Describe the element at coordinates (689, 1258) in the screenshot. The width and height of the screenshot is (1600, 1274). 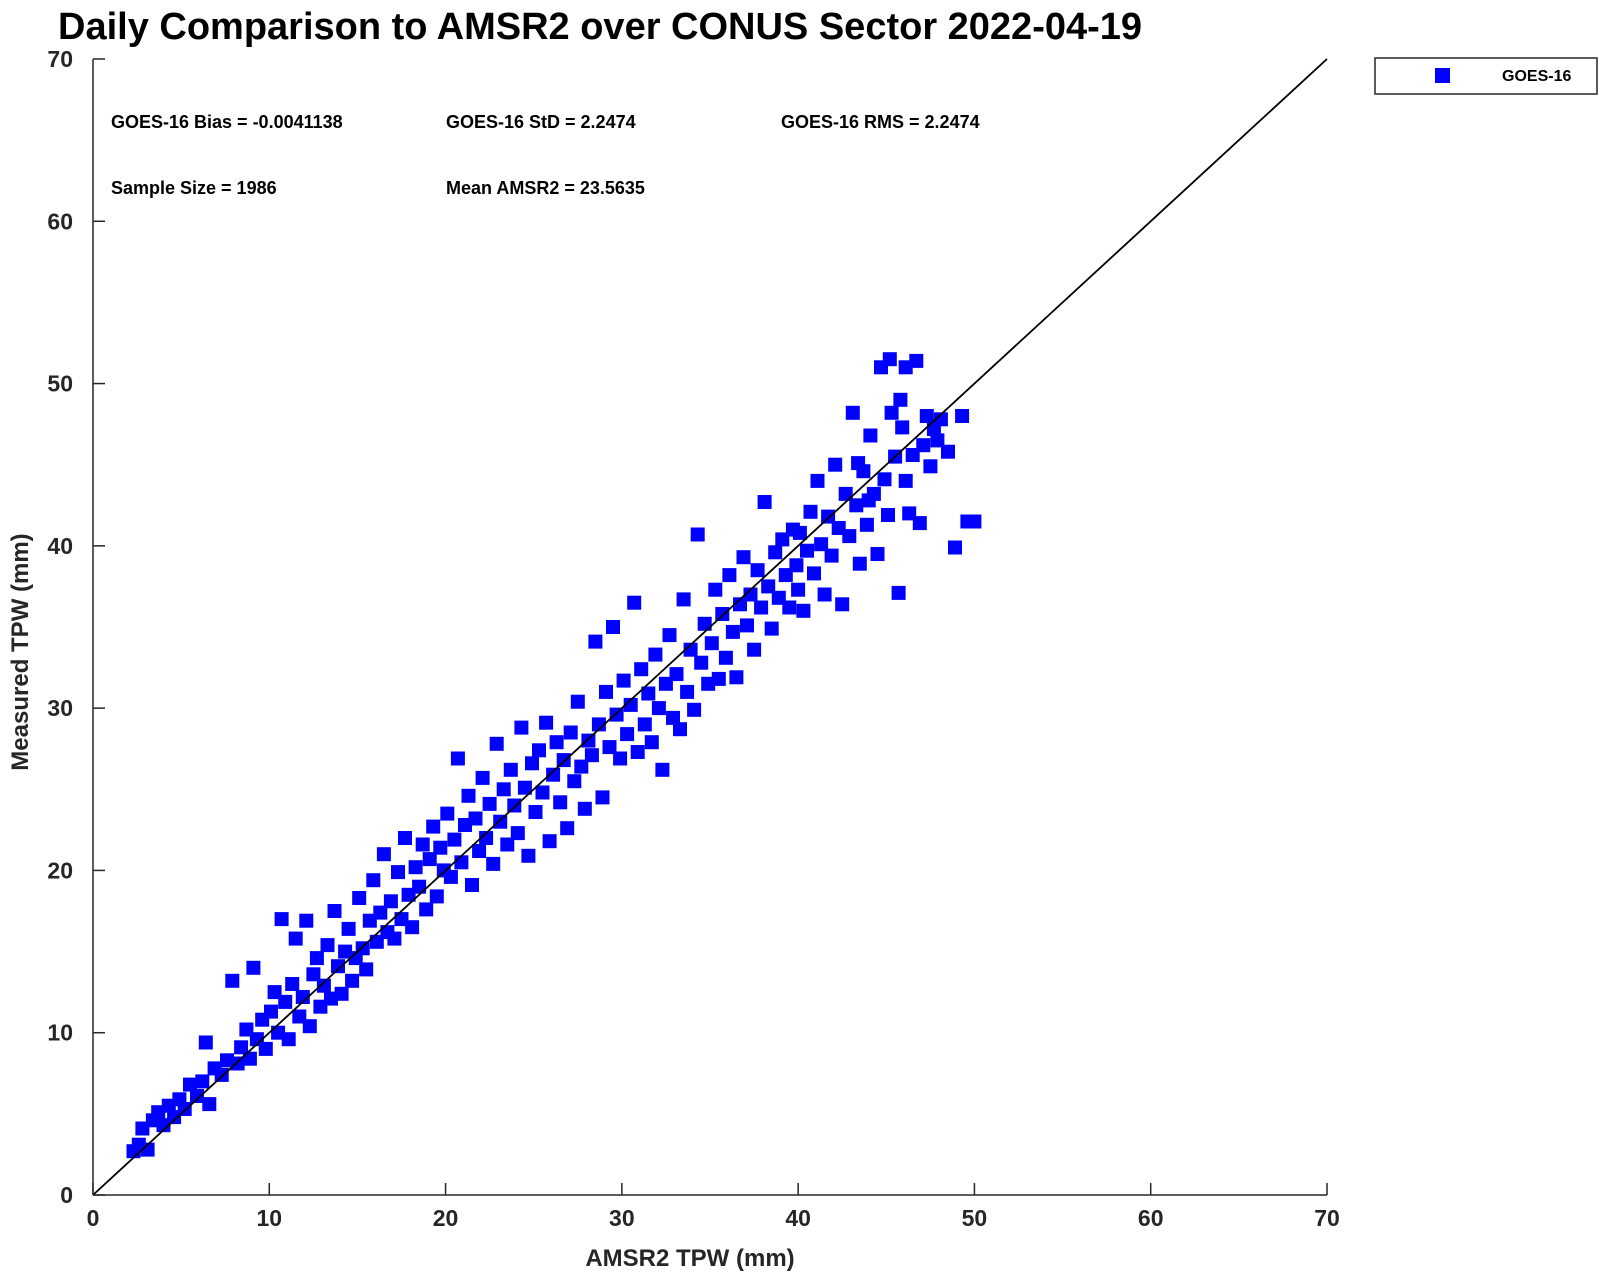
I see `x-axis-label: AMSR2 TPW (mm)` at that location.